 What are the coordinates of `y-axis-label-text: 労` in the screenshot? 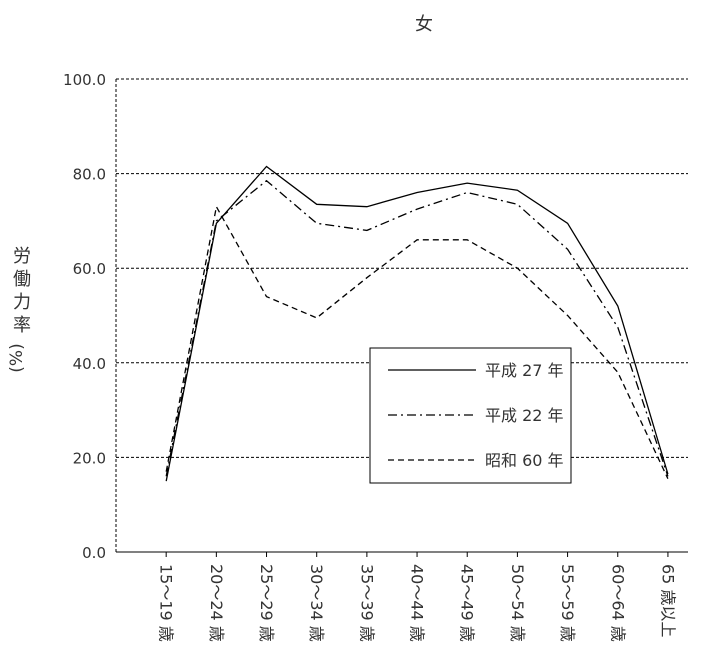 It's located at (22, 256).